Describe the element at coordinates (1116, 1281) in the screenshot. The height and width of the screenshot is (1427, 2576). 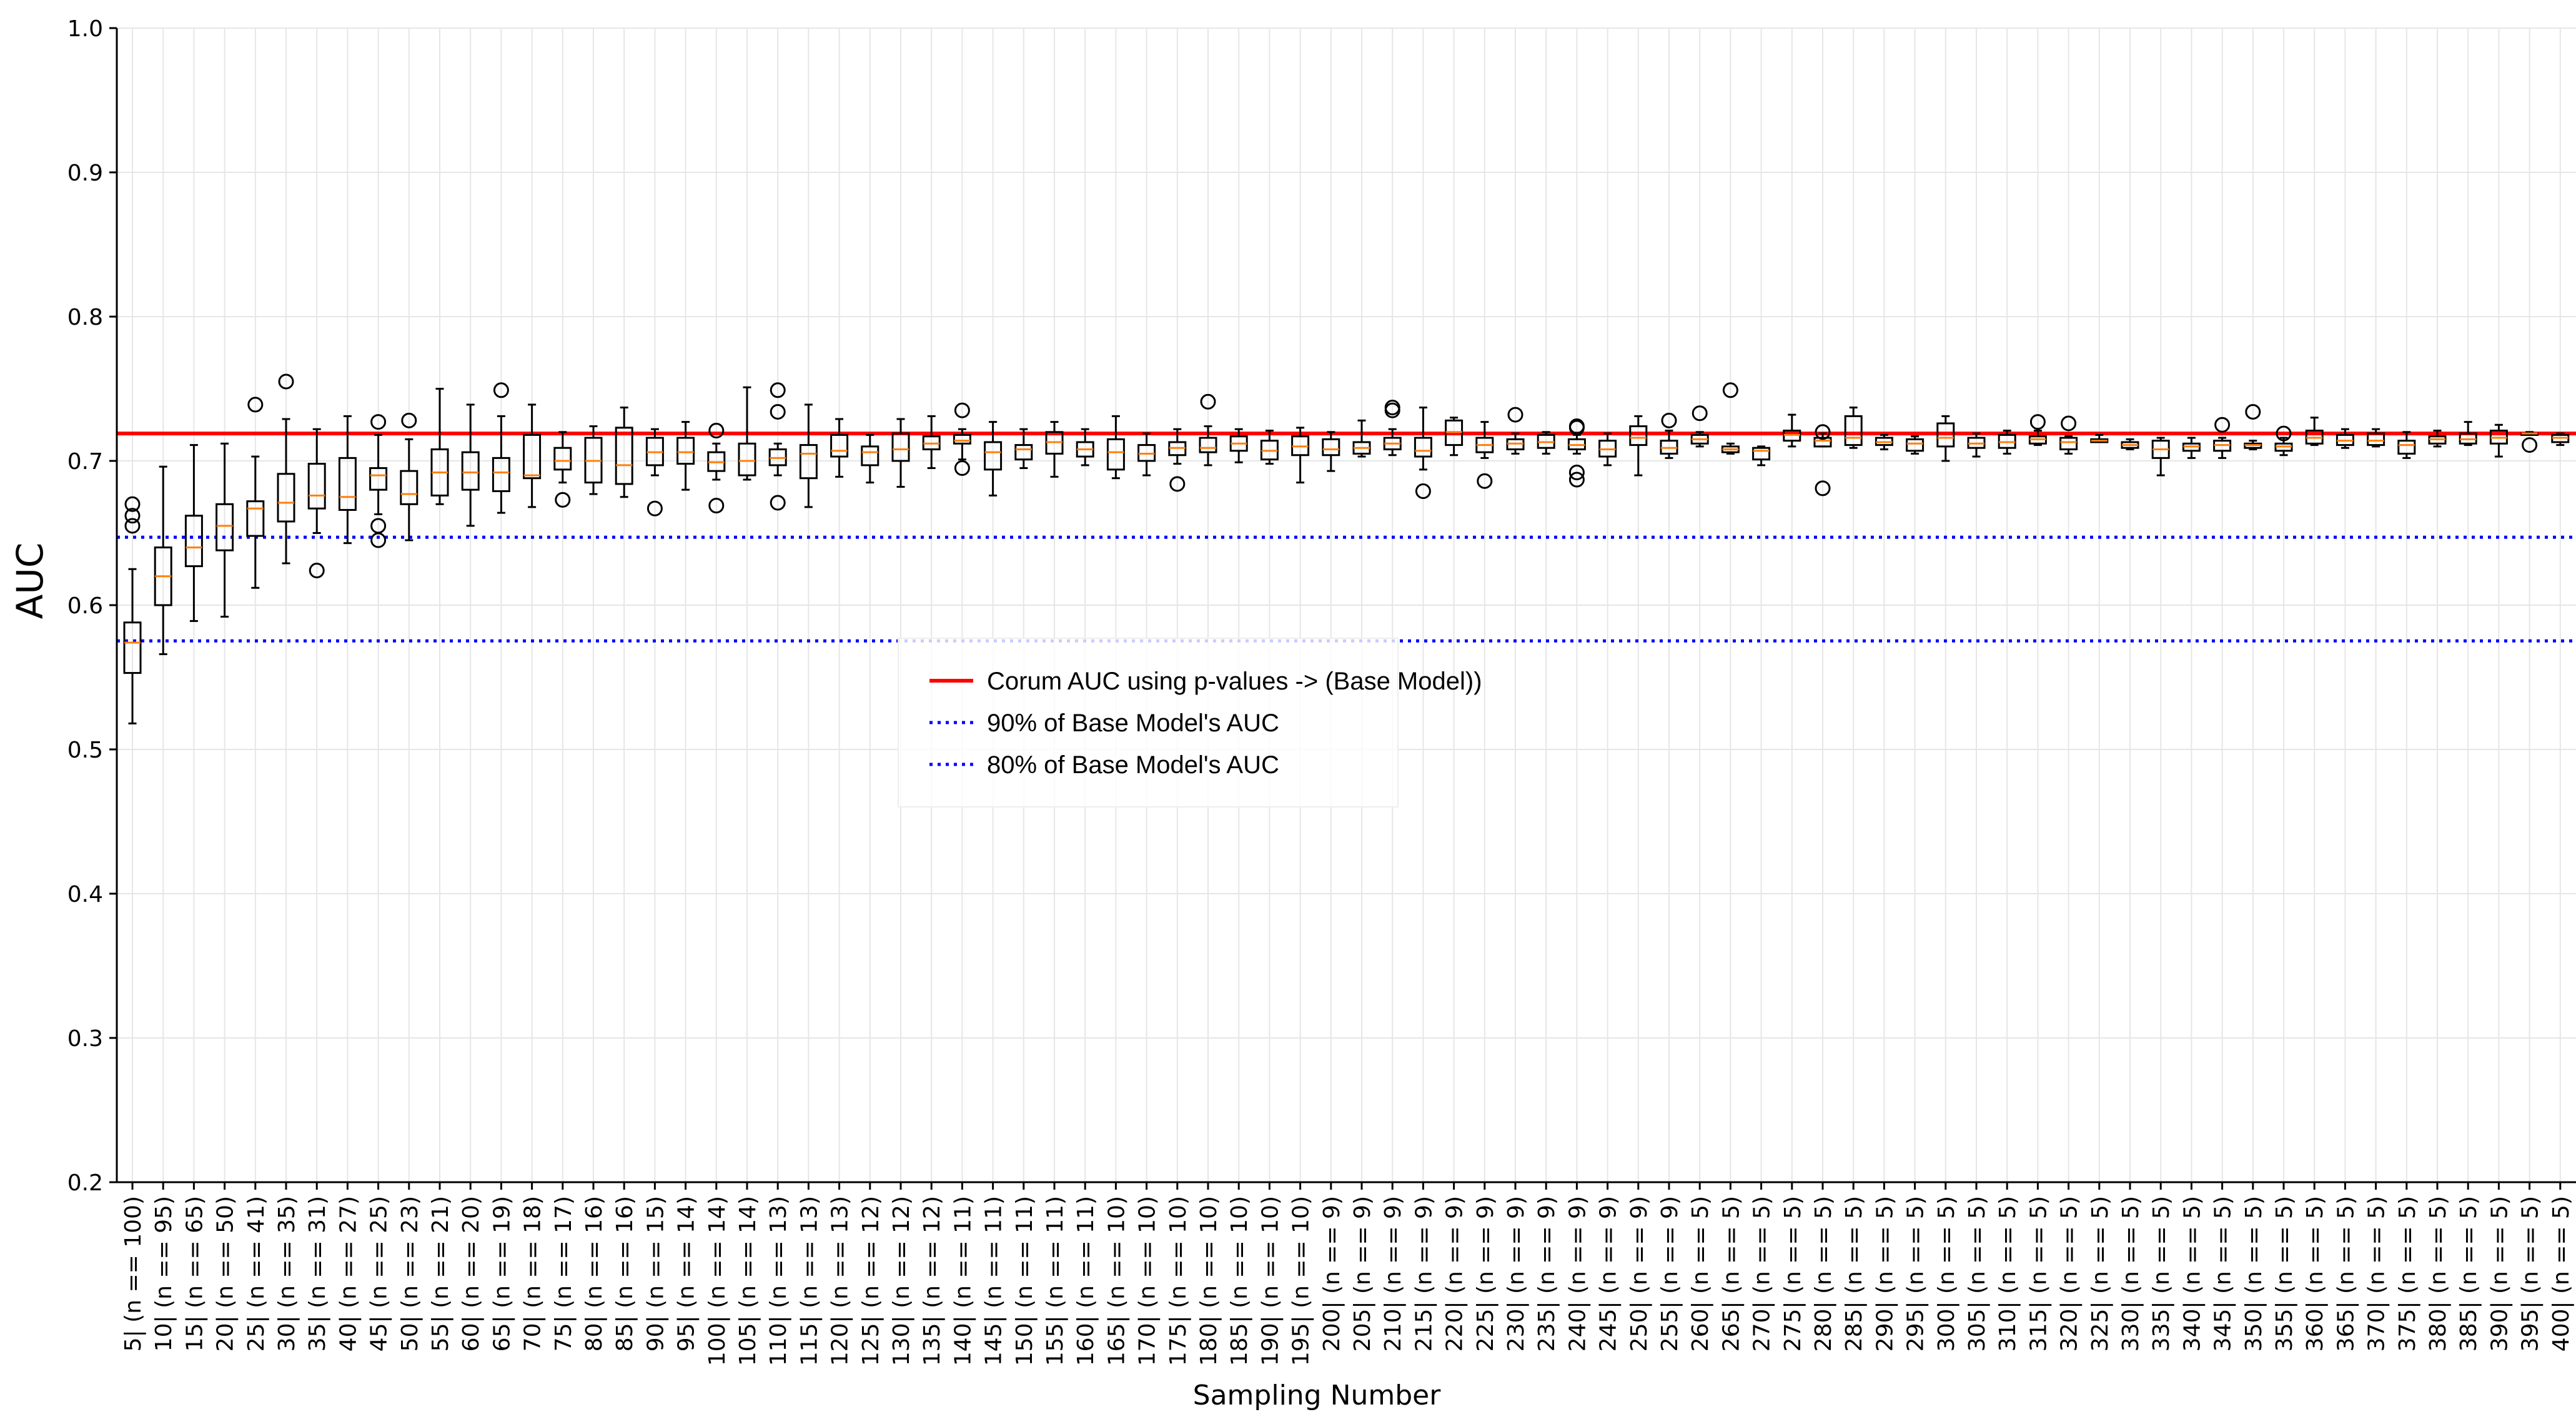
I see `x-tick-label: 165| (n == 10)` at that location.